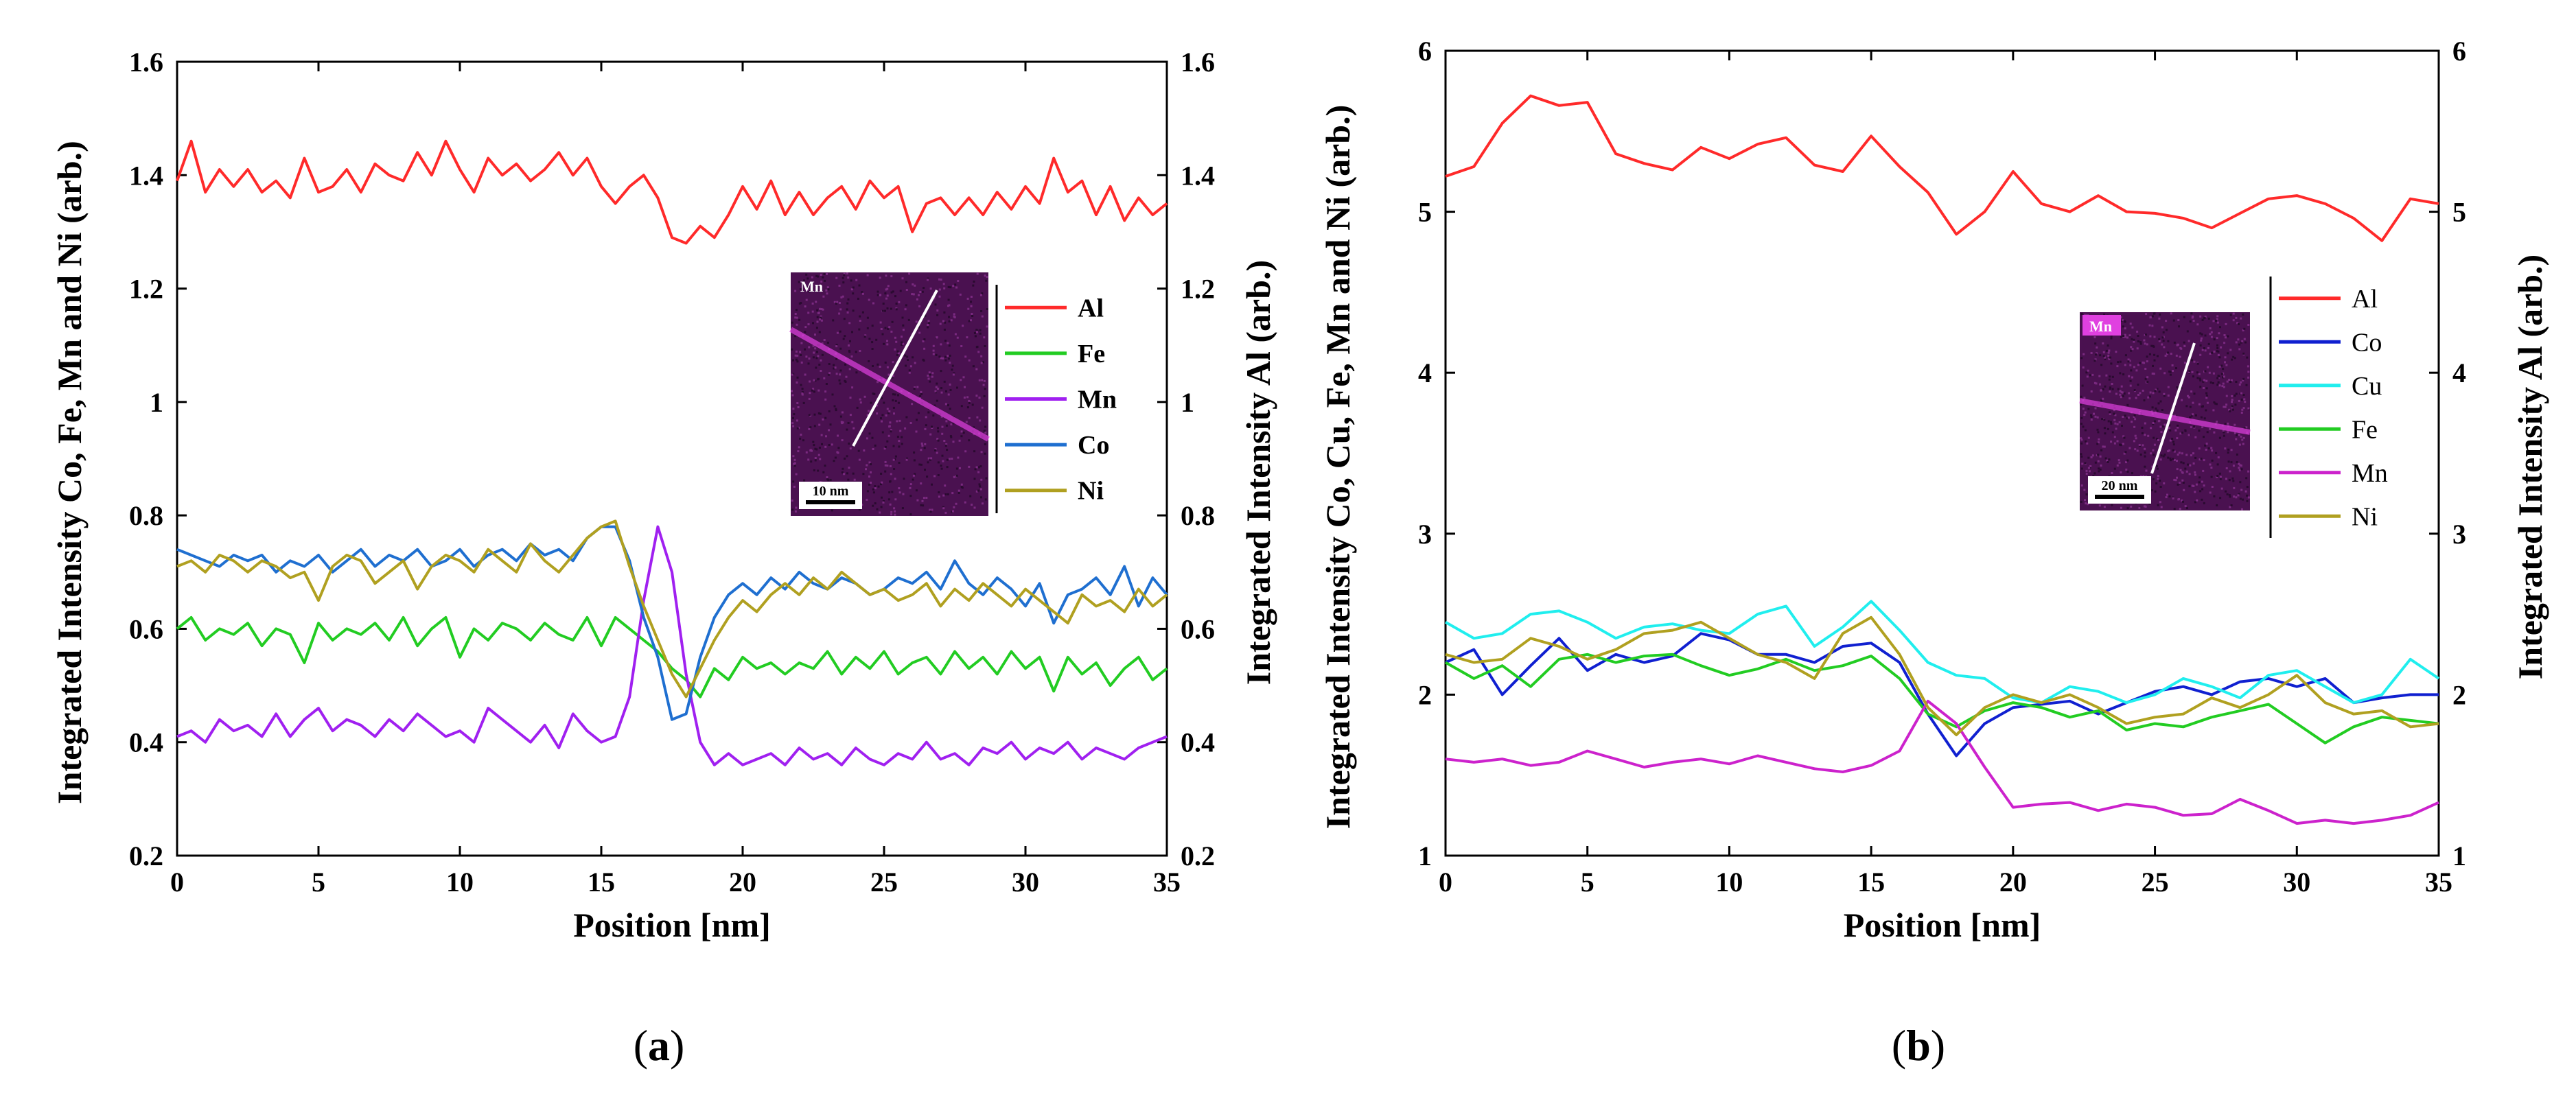 This screenshot has width=2576, height=1104. I want to click on panel-a-inset-label: Mn, so click(811, 286).